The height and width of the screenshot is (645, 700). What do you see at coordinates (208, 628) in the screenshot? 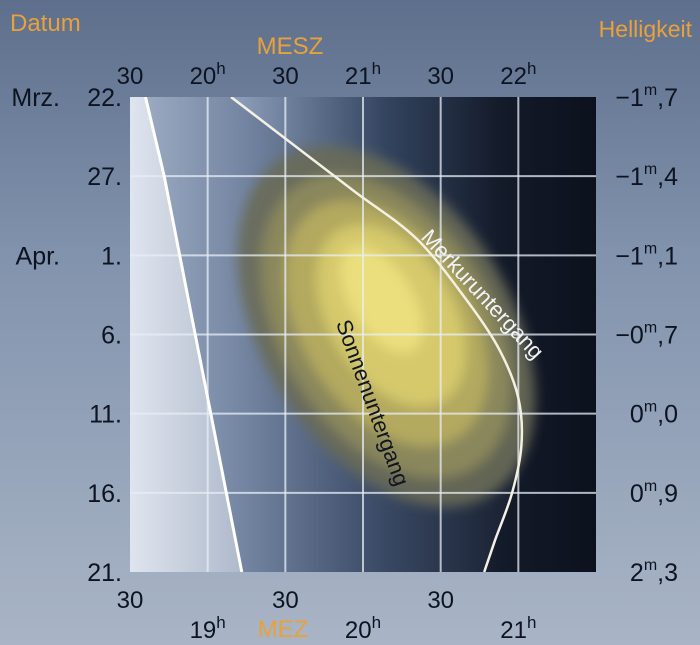
I see `bottom-tick-label: 19h` at bounding box center [208, 628].